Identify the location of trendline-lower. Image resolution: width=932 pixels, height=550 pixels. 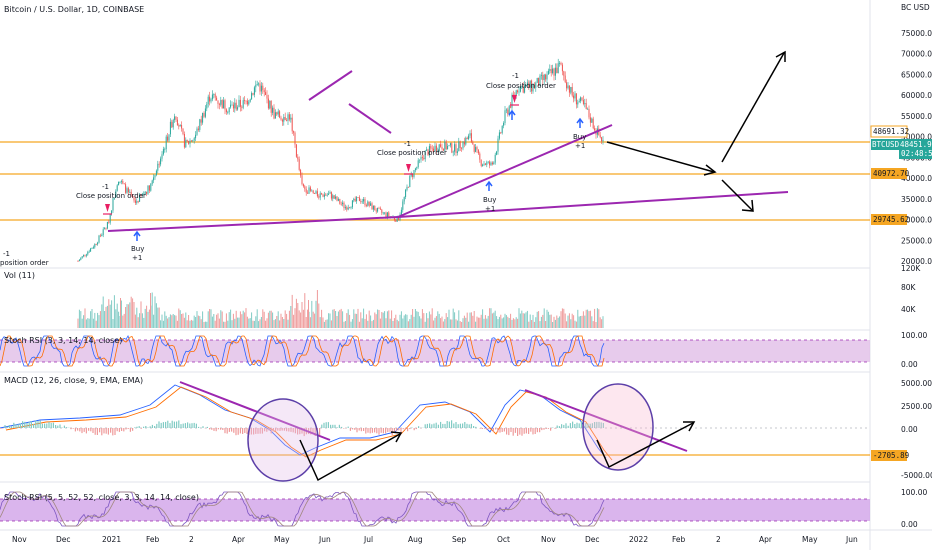
(253, 224).